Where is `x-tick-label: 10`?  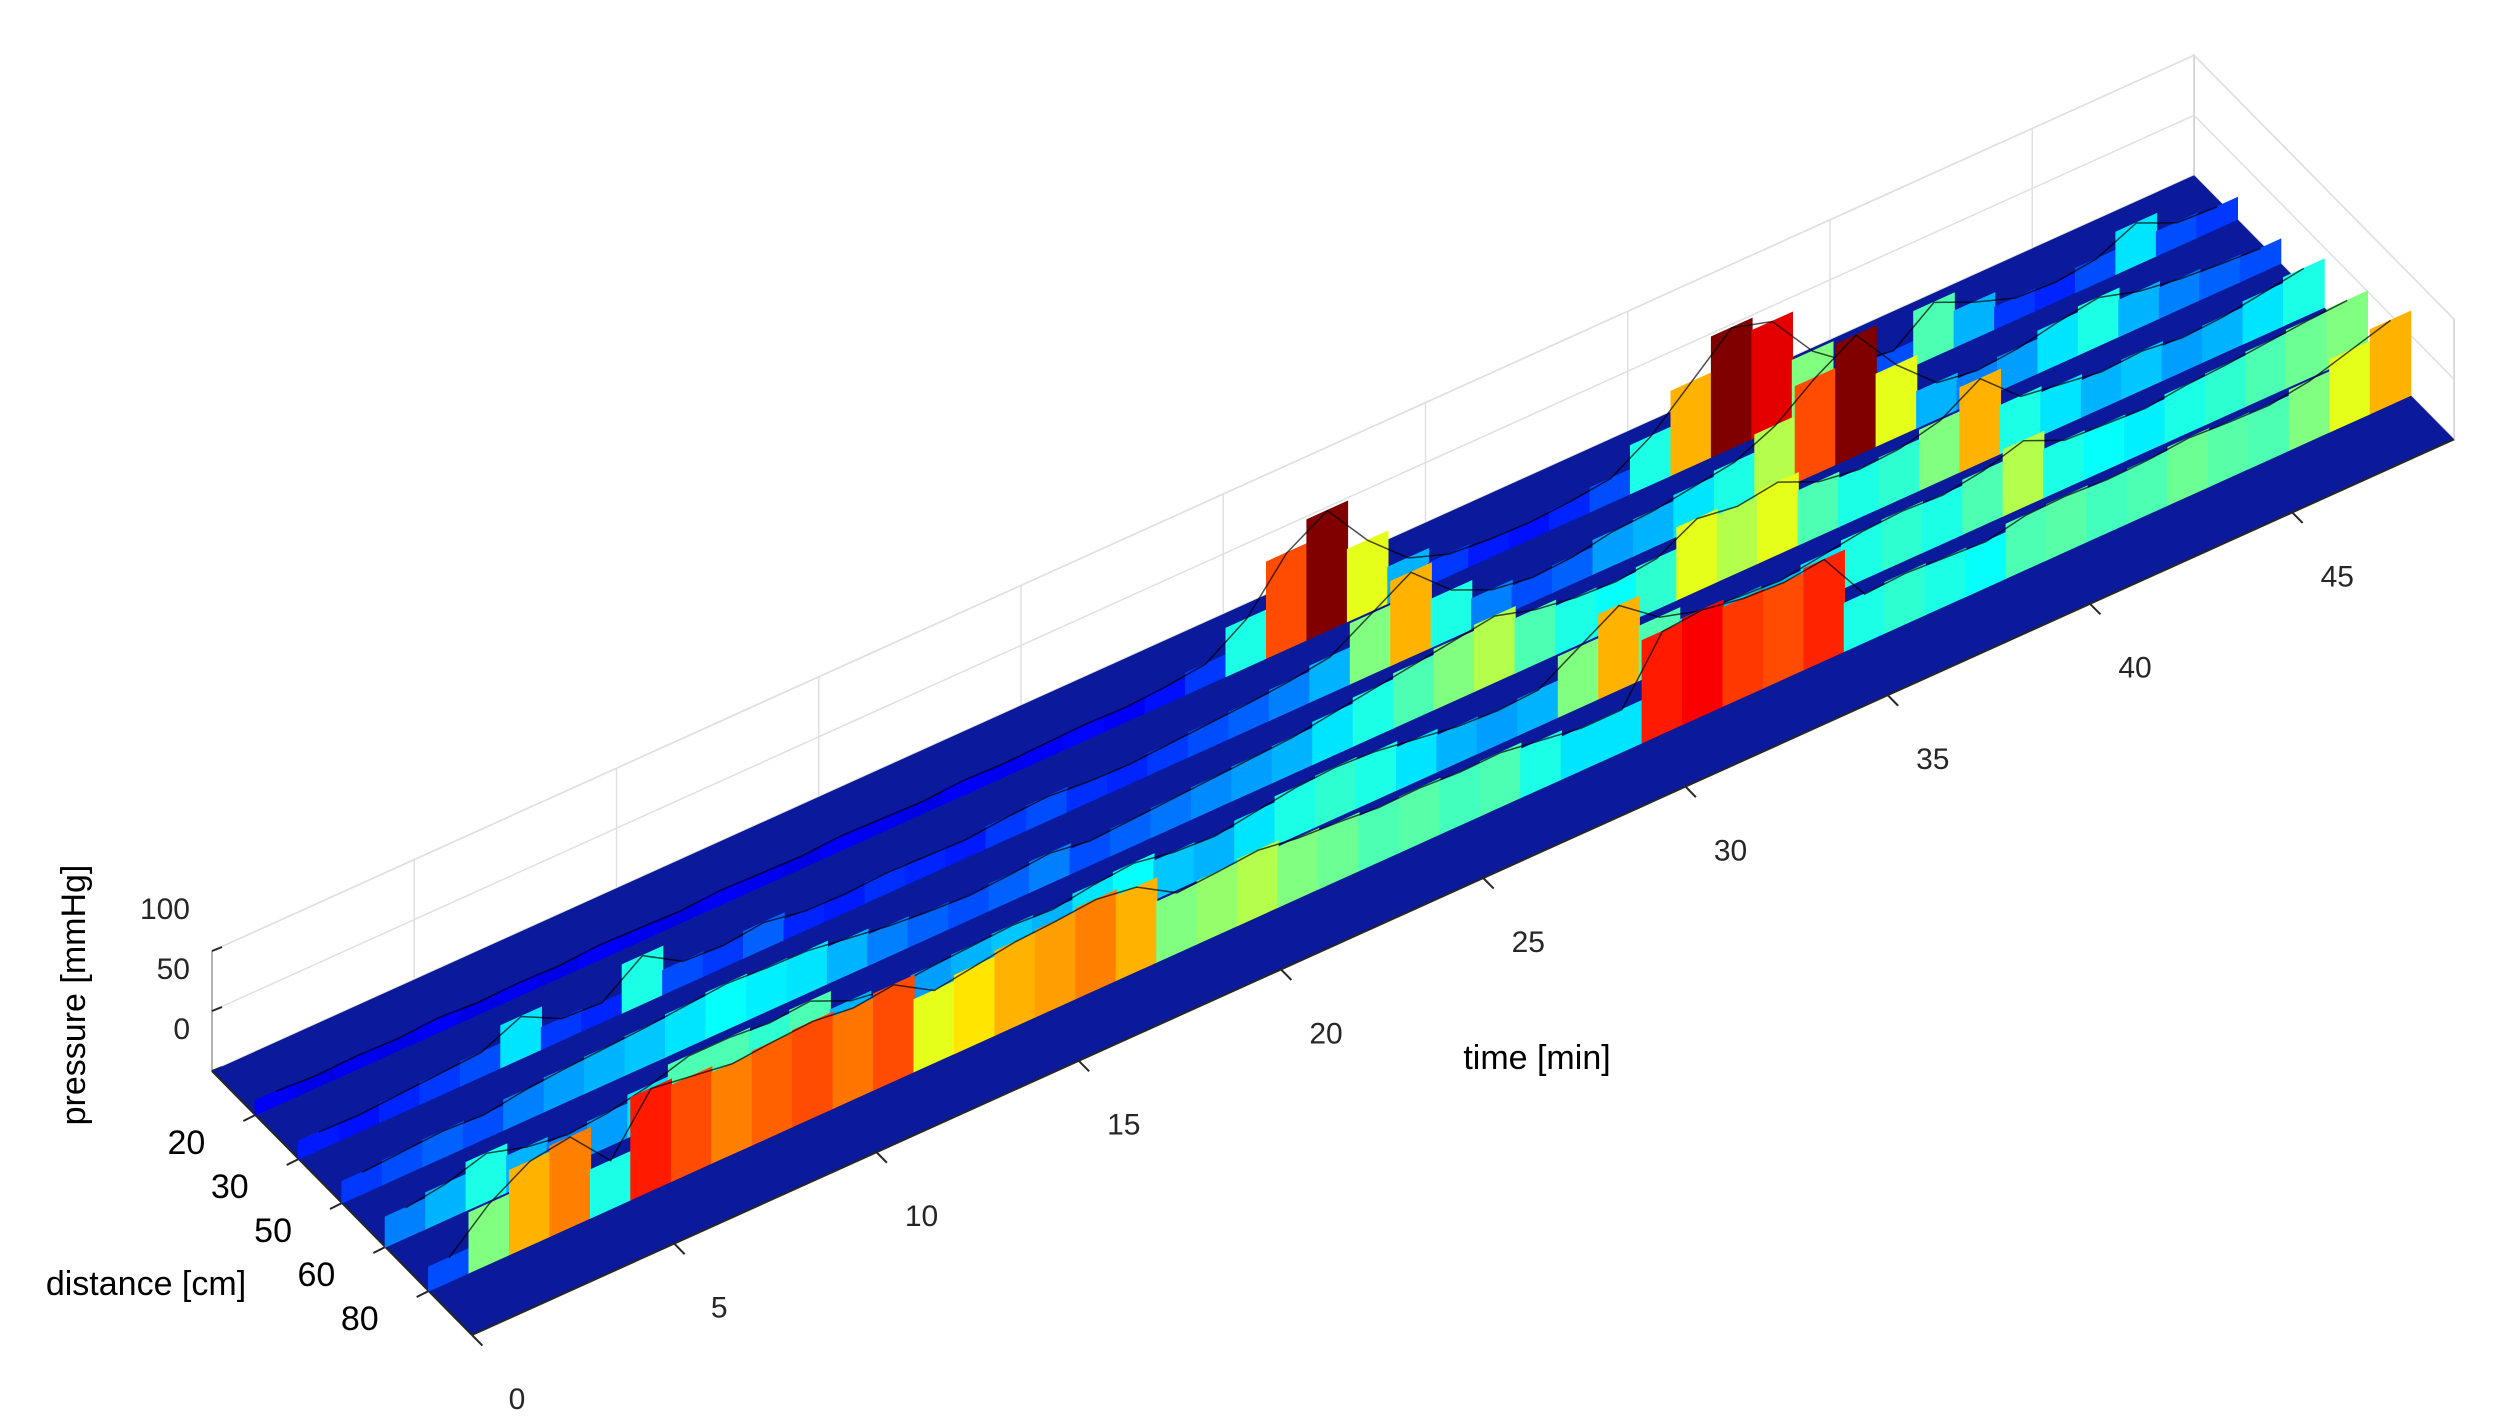
x-tick-label: 10 is located at coordinates (921, 1216).